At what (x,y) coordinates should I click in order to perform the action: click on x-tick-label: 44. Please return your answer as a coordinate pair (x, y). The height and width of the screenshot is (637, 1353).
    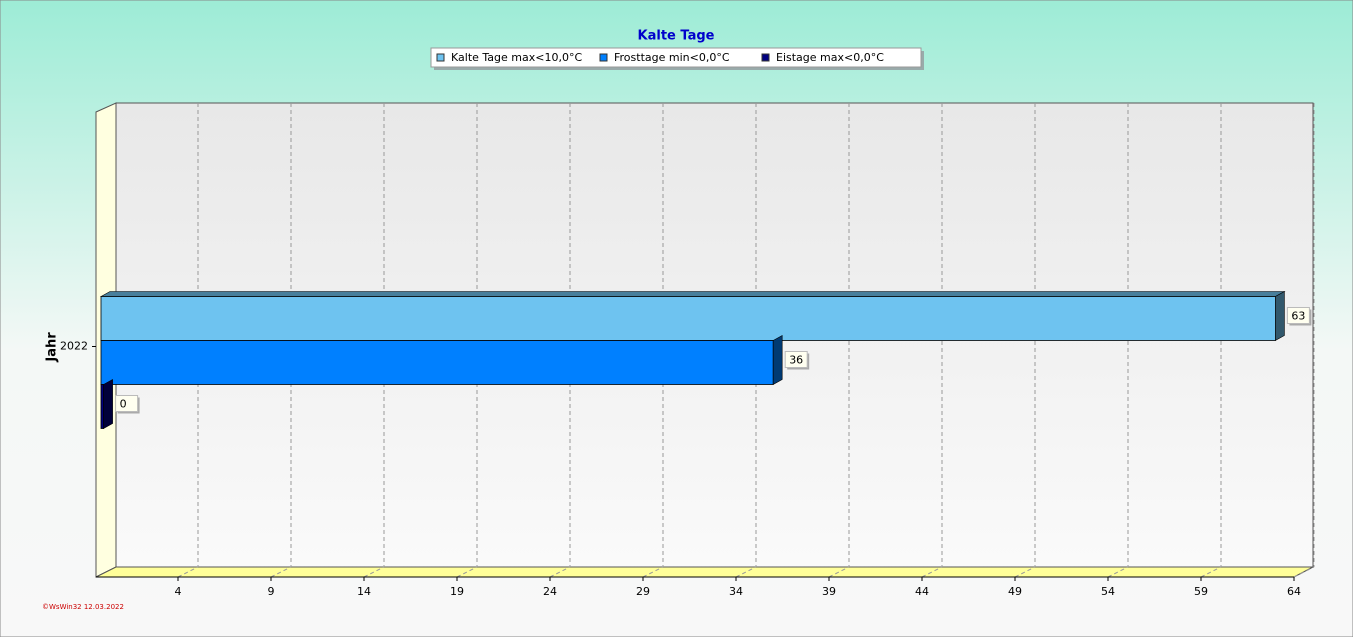
    Looking at the image, I should click on (922, 591).